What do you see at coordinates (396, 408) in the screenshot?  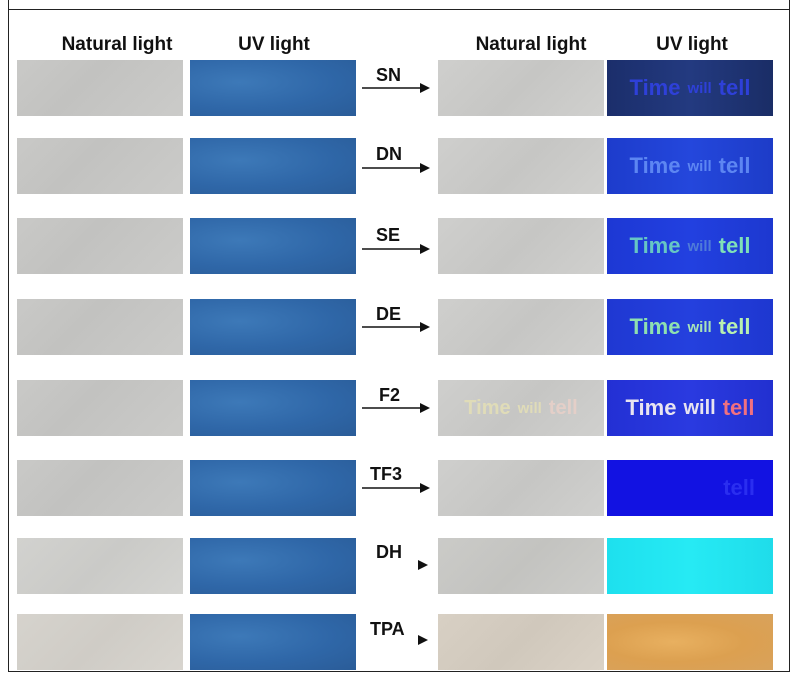 I see `row-f2-arrow` at bounding box center [396, 408].